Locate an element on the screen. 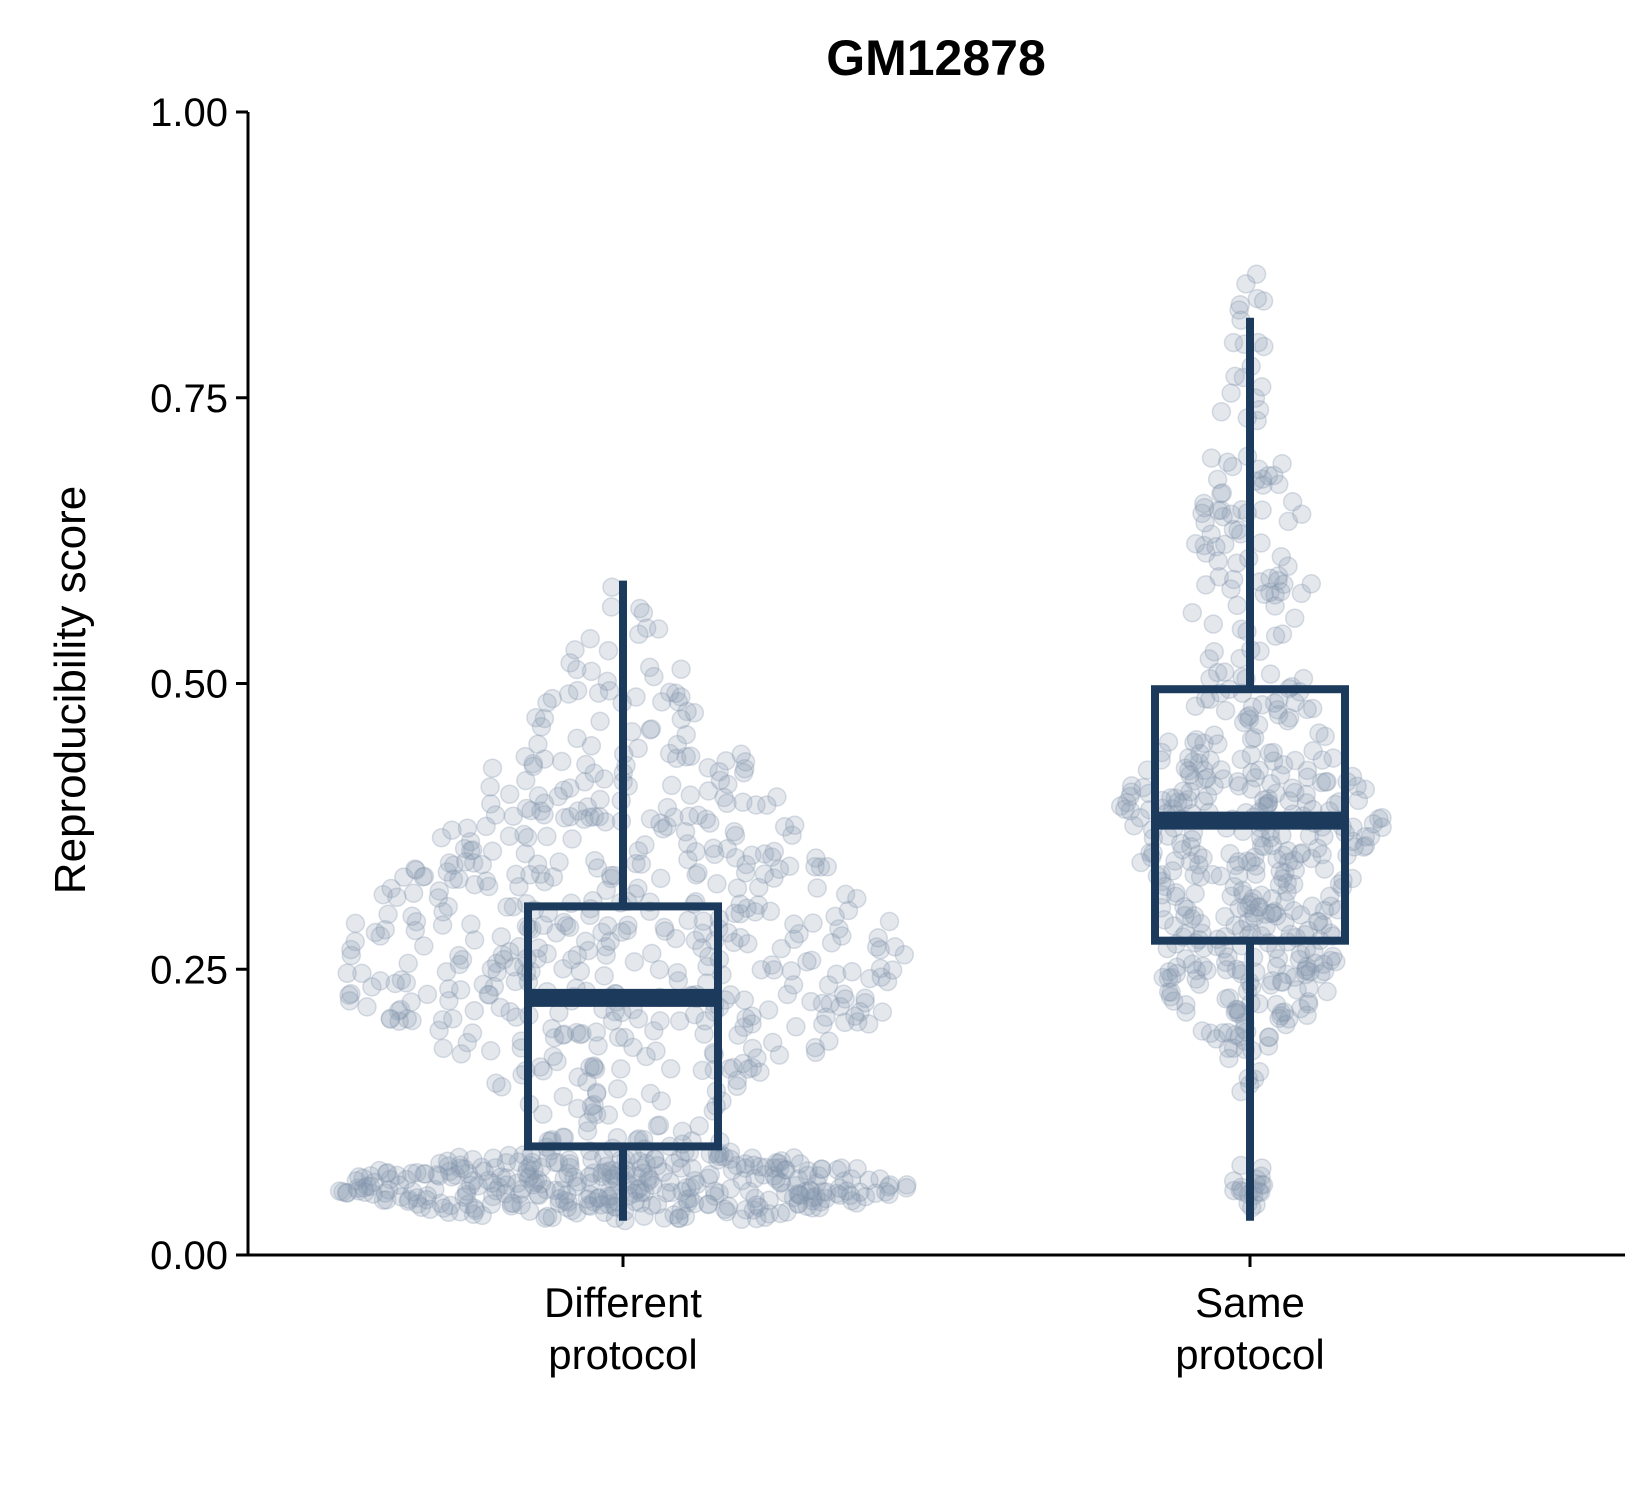 The height and width of the screenshot is (1500, 1650). x-category-label: Different protocol is located at coordinates (623, 1328).